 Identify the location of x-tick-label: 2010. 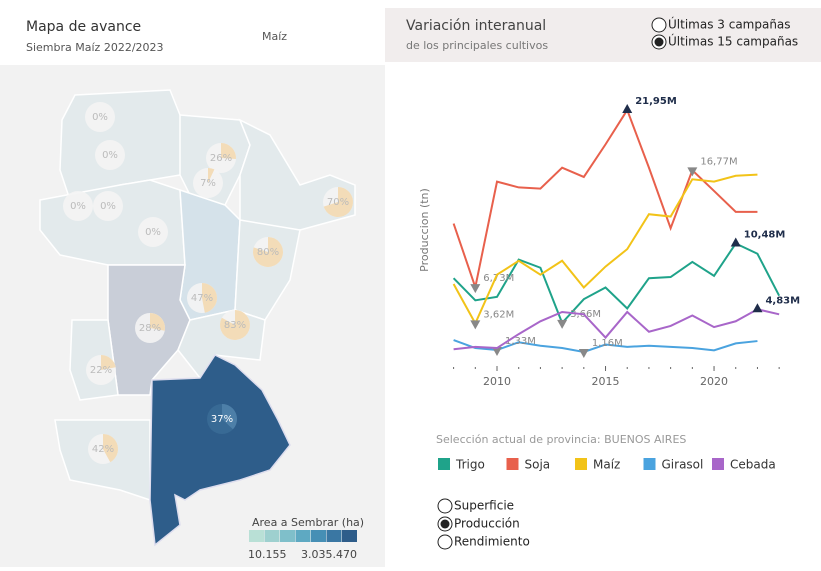
(497, 381).